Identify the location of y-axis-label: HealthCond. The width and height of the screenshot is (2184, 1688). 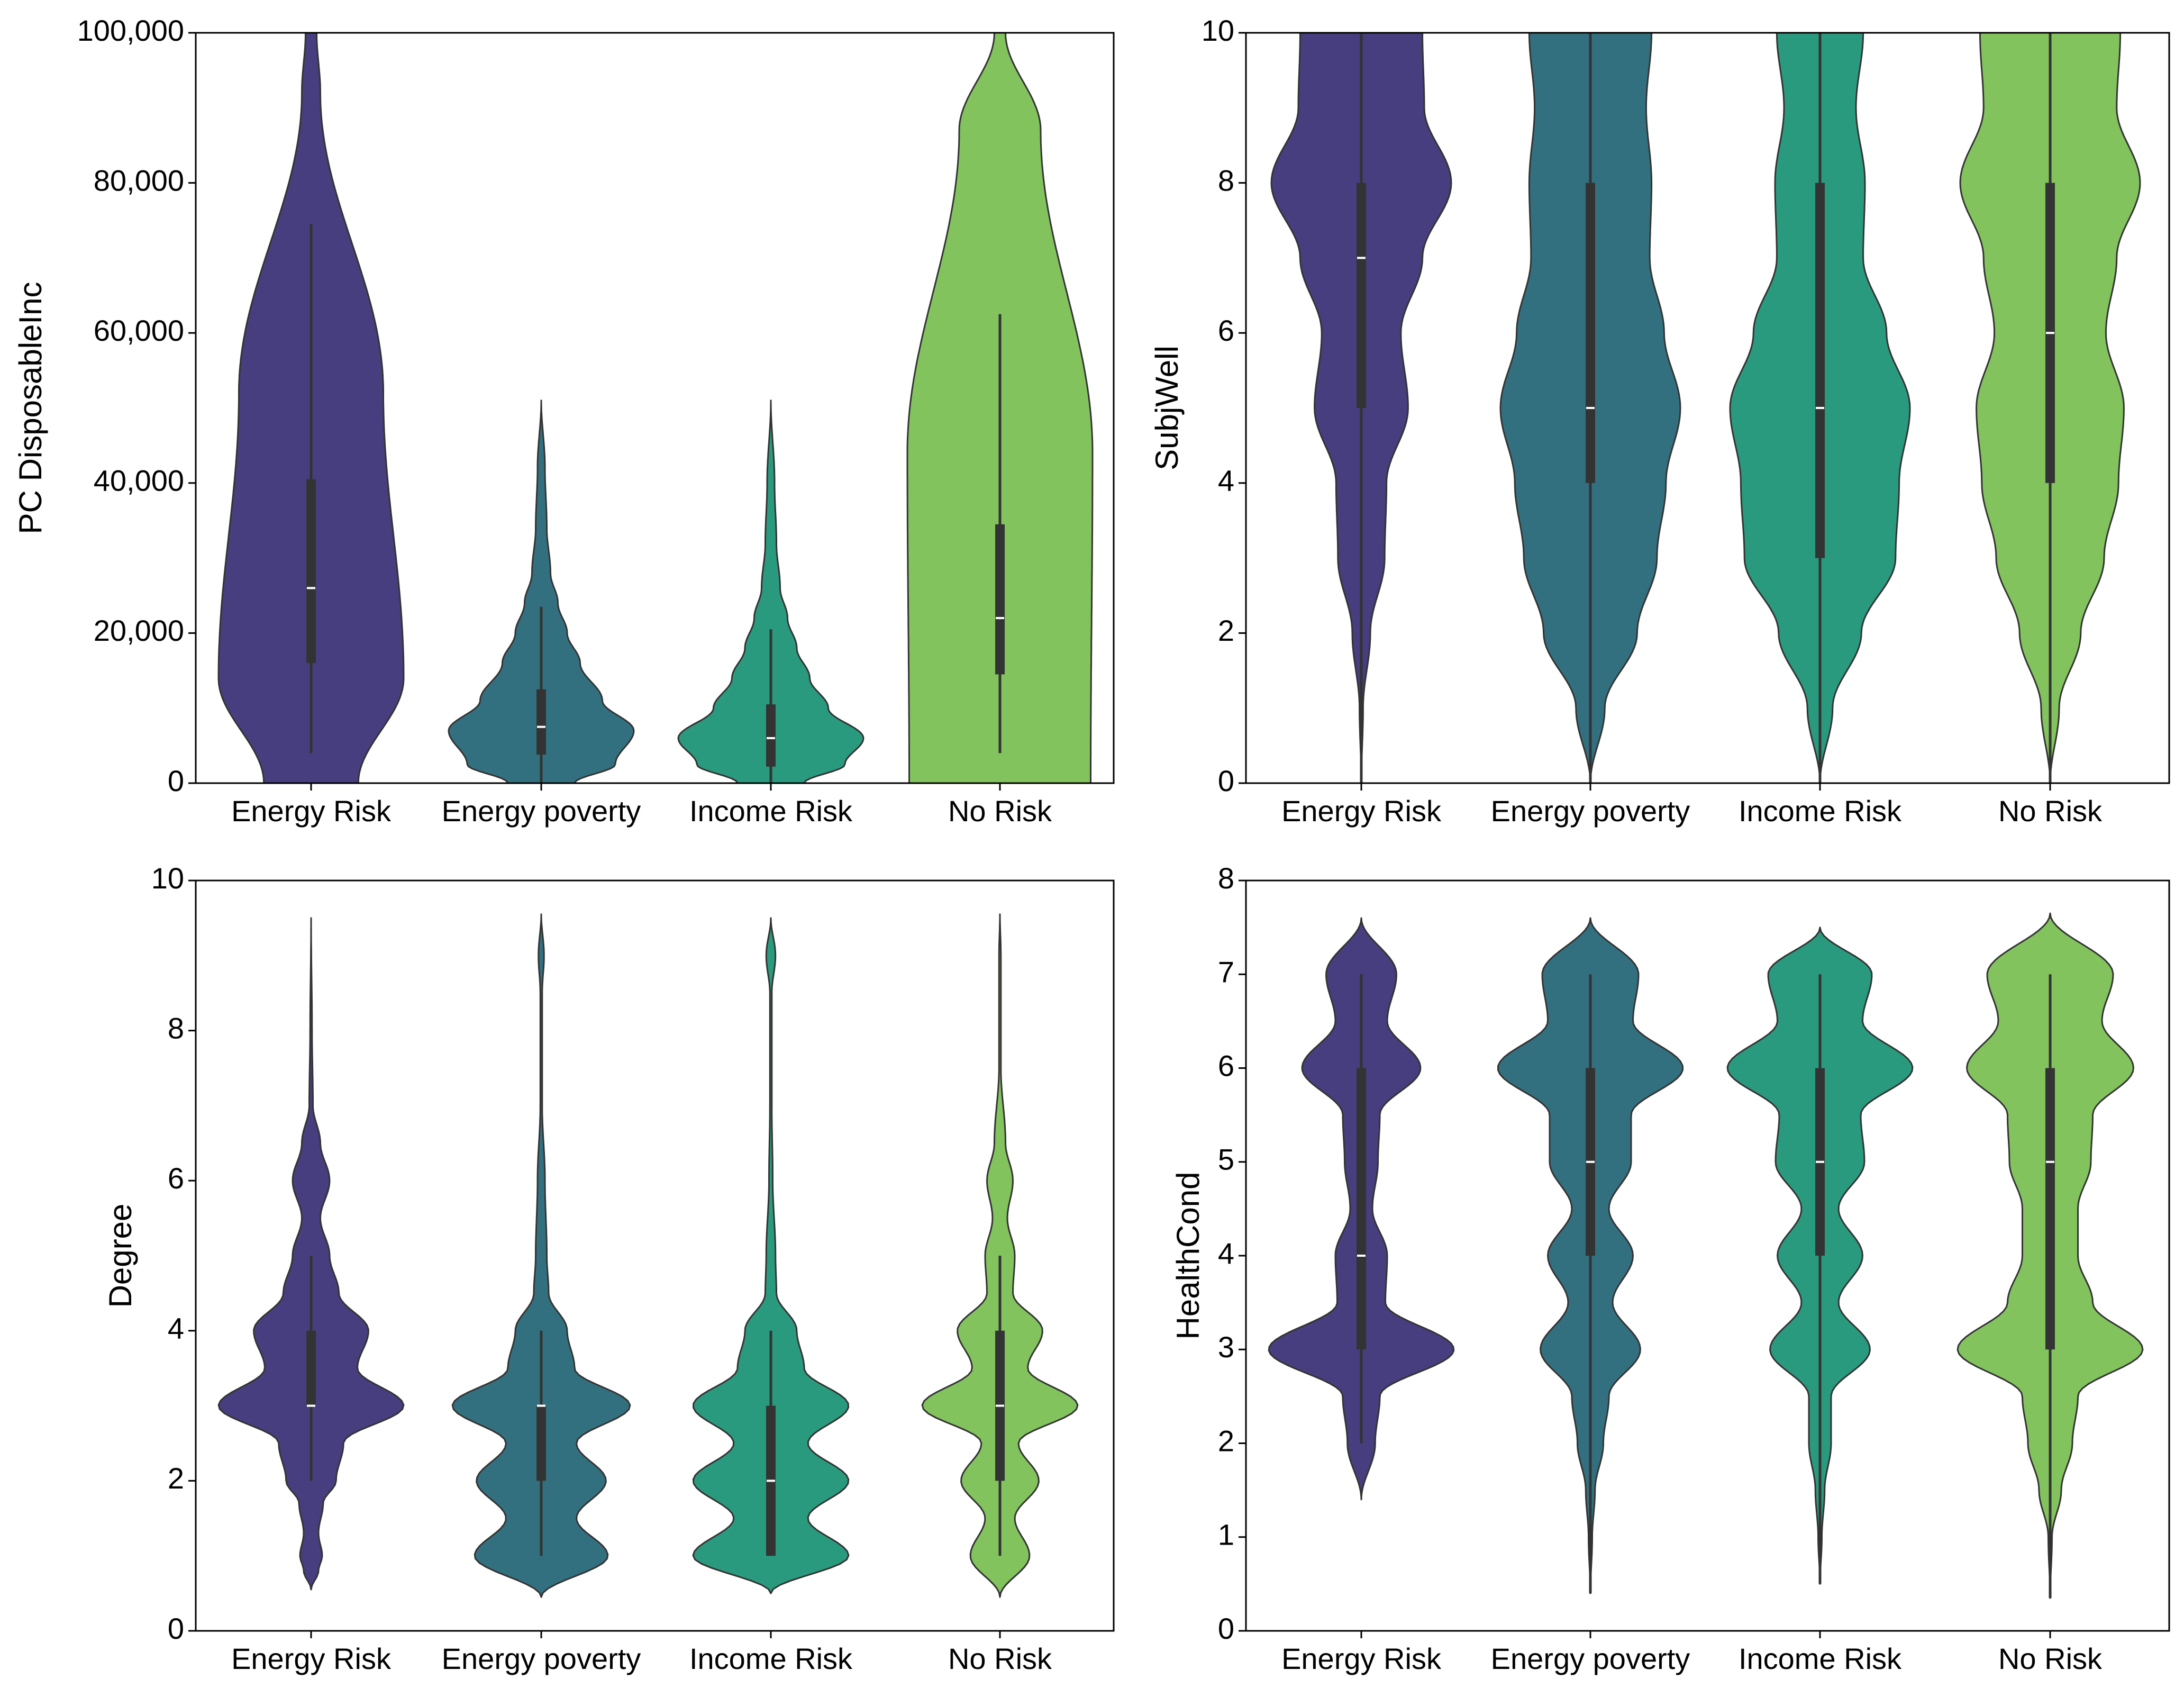
(1188, 1256).